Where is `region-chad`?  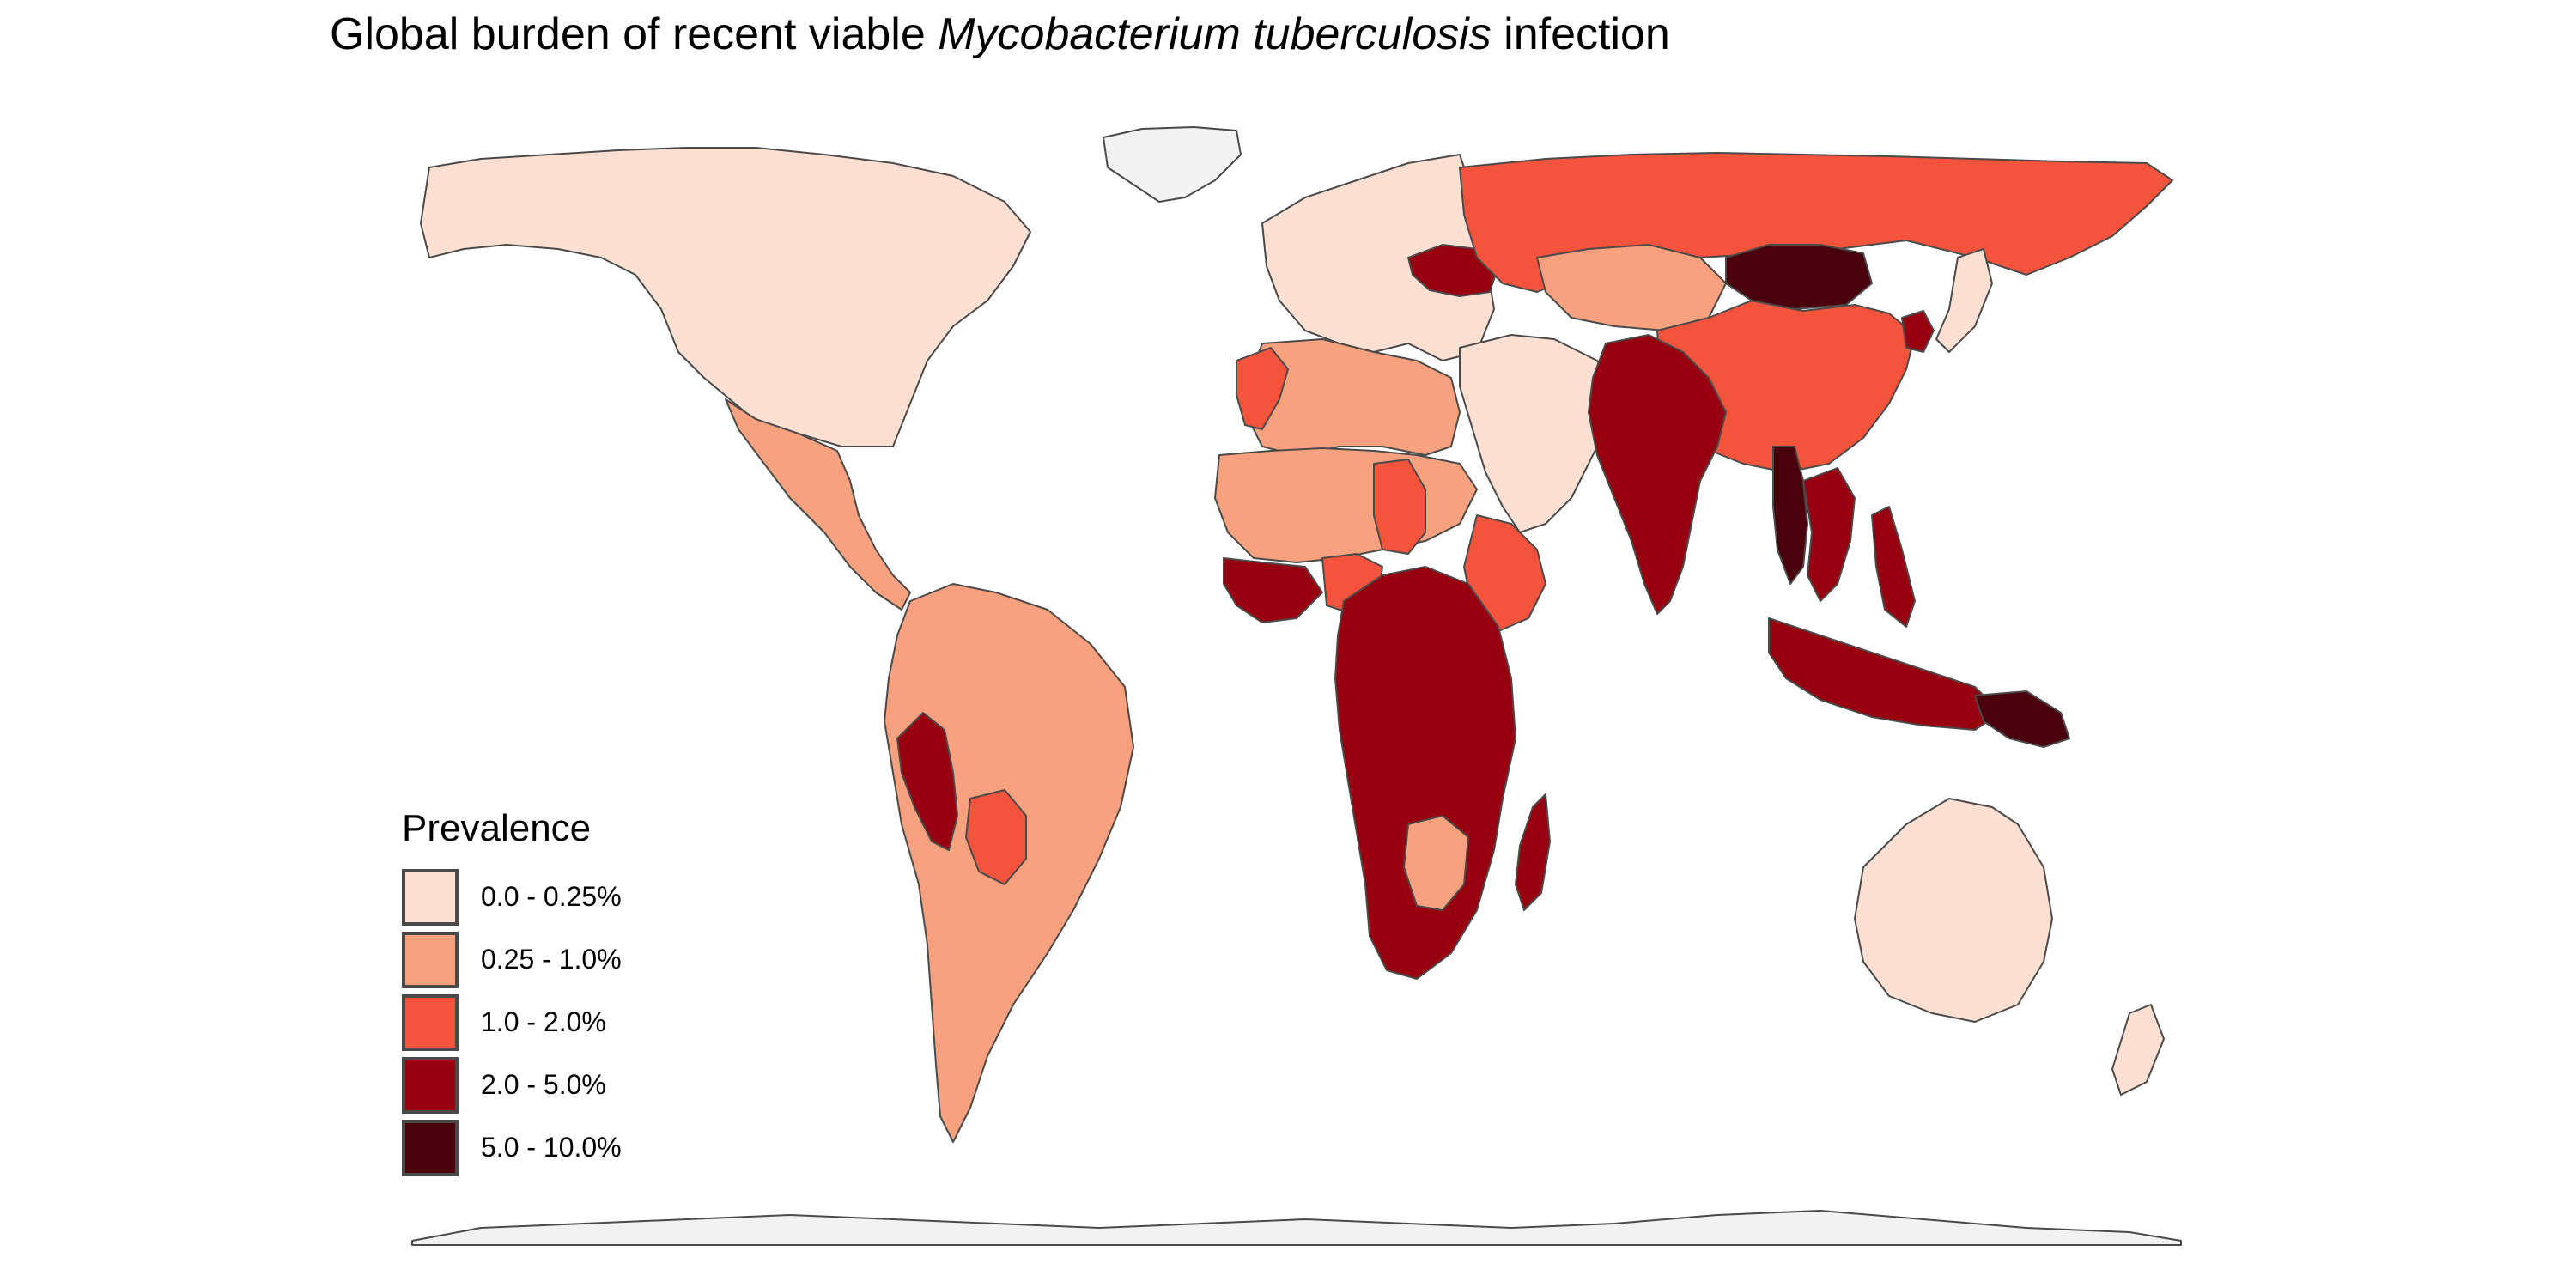 region-chad is located at coordinates (1400, 507).